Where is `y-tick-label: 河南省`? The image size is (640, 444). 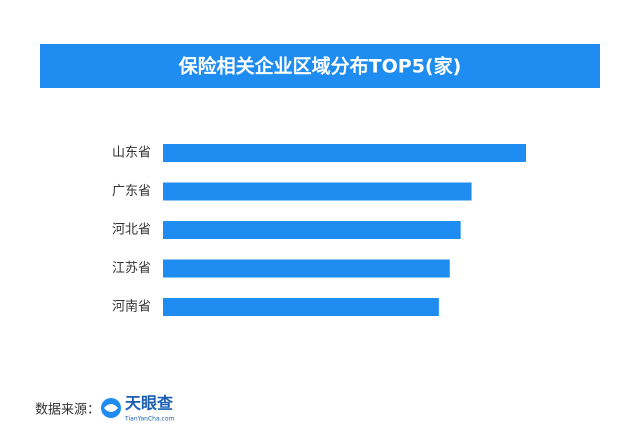 y-tick-label: 河南省 is located at coordinates (131, 307).